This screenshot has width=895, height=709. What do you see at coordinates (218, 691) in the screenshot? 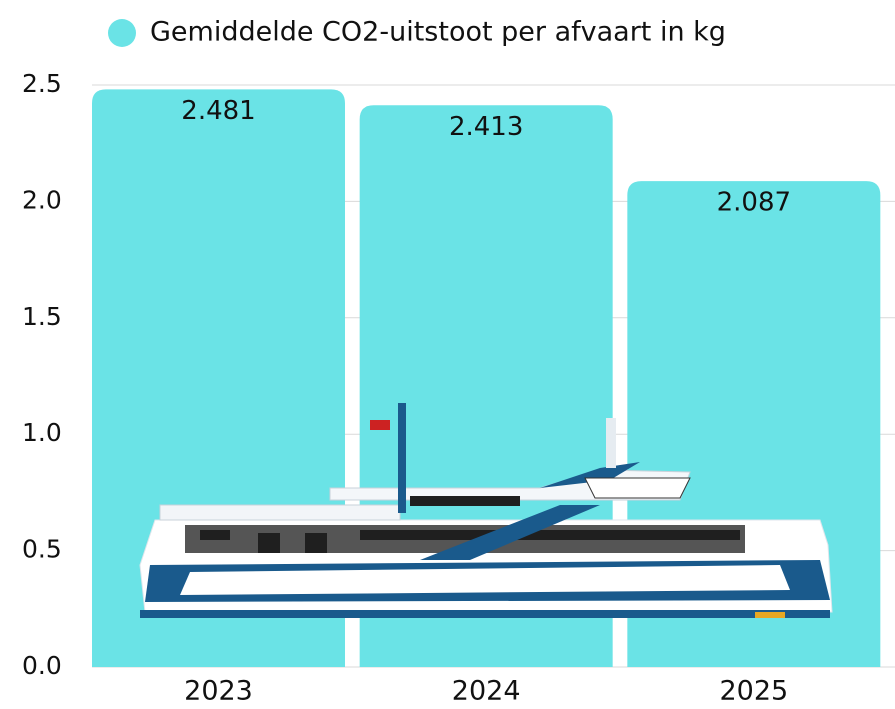
I see `x-tick-label: 2023` at bounding box center [218, 691].